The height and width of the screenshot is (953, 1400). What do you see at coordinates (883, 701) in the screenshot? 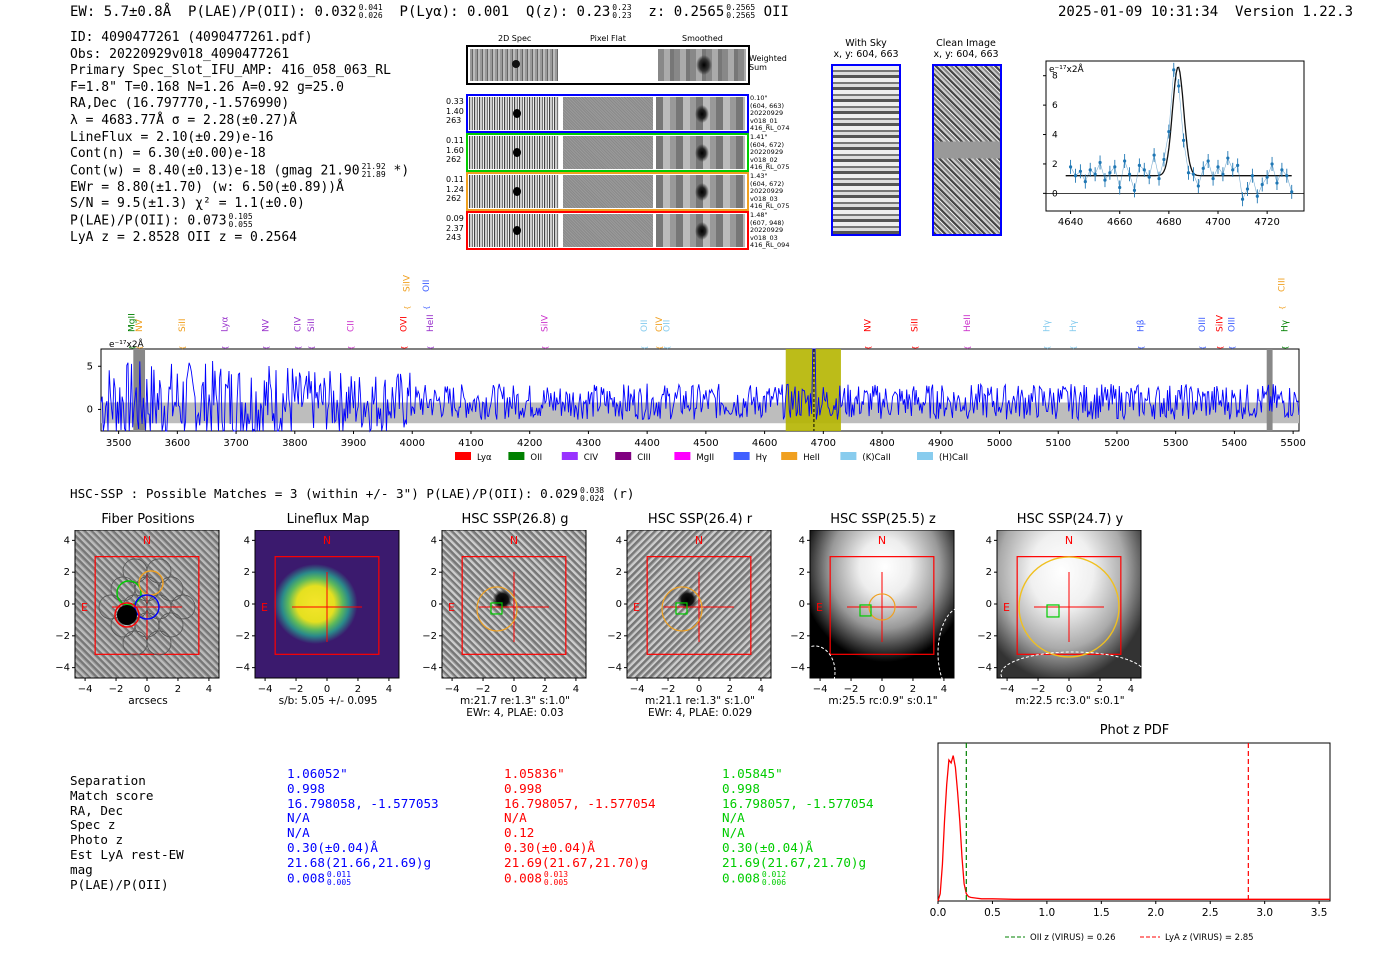
I see `hsc-panel-caption: m:25.5 rc:0.9" s:0.1"` at bounding box center [883, 701].